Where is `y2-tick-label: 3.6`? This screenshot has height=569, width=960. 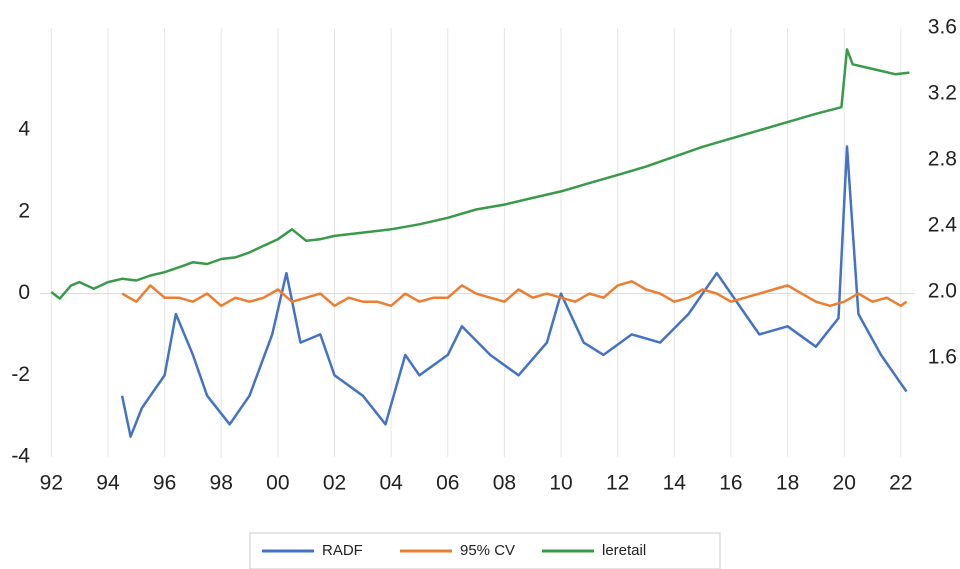 y2-tick-label: 3.6 is located at coordinates (942, 27).